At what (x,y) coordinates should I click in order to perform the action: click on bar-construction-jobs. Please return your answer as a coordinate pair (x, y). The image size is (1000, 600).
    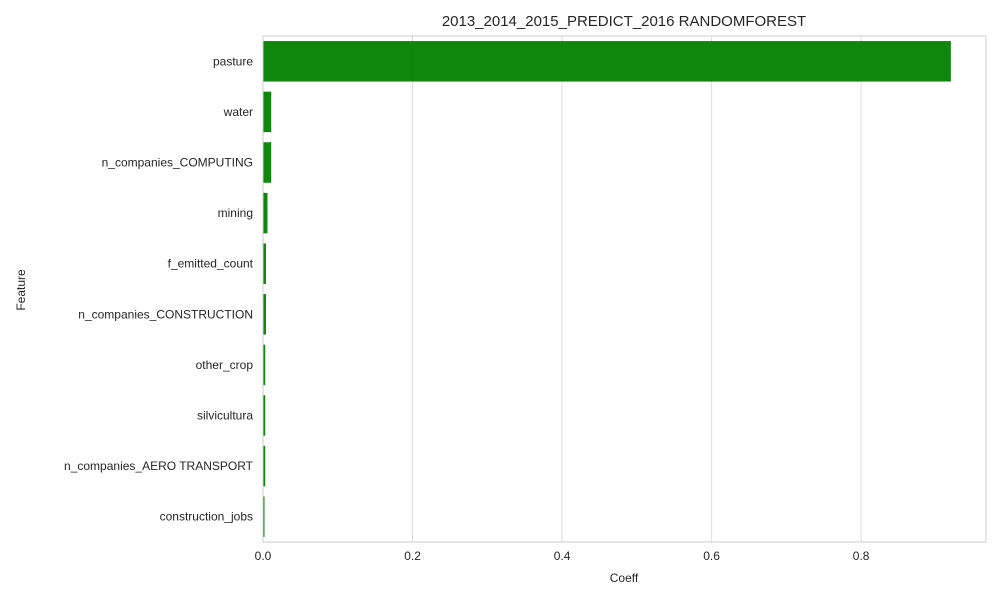
    Looking at the image, I should click on (264, 516).